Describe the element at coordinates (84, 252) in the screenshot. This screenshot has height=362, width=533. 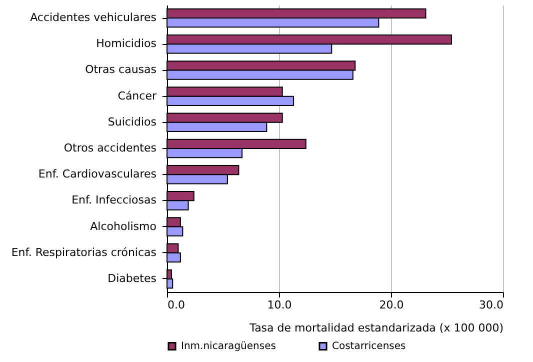
I see `y-tick-label: Enf. Respiratorias crónicas` at that location.